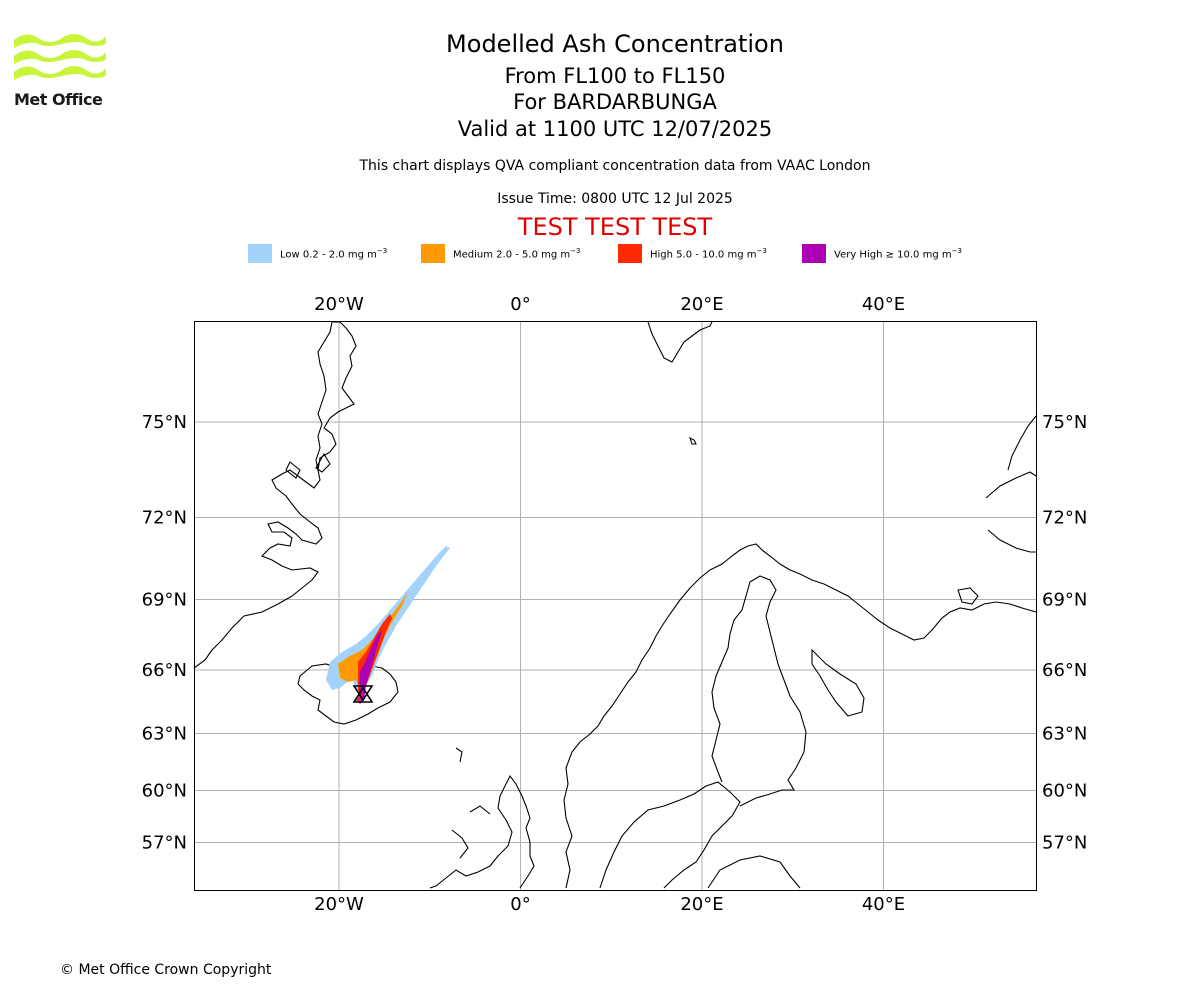 The image size is (1200, 1004). I want to click on copyright: © Met Office Crown Copyright, so click(166, 970).